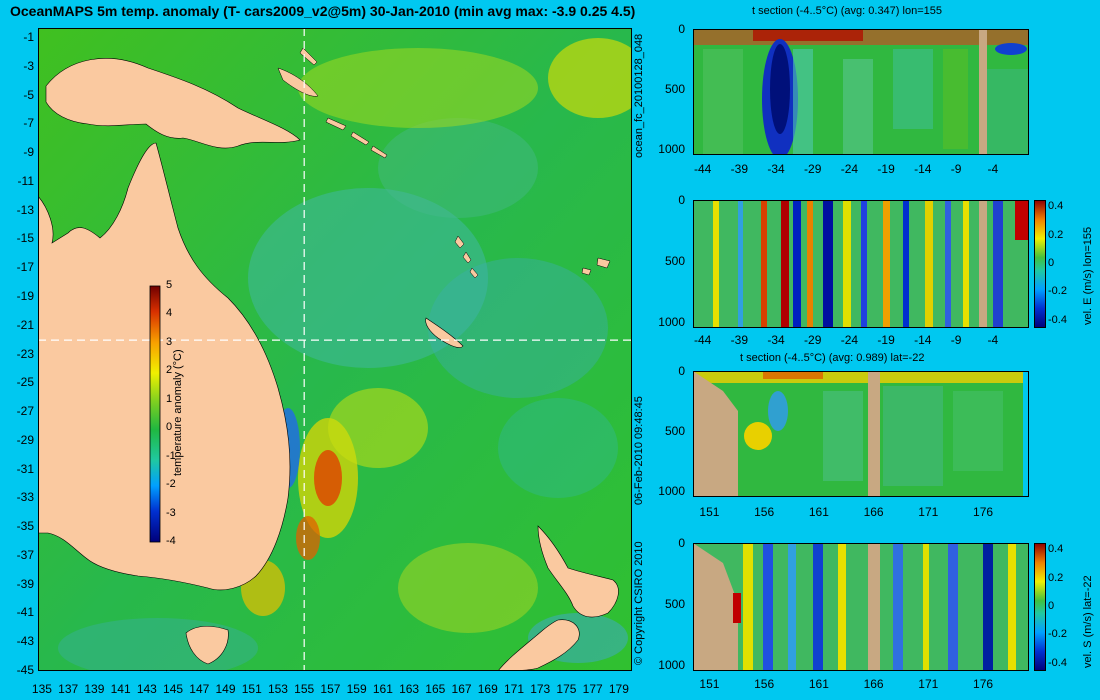 This screenshot has width=1100, height=700. Describe the element at coordinates (466, 257) in the screenshot. I see `vanuatu-islands` at that location.